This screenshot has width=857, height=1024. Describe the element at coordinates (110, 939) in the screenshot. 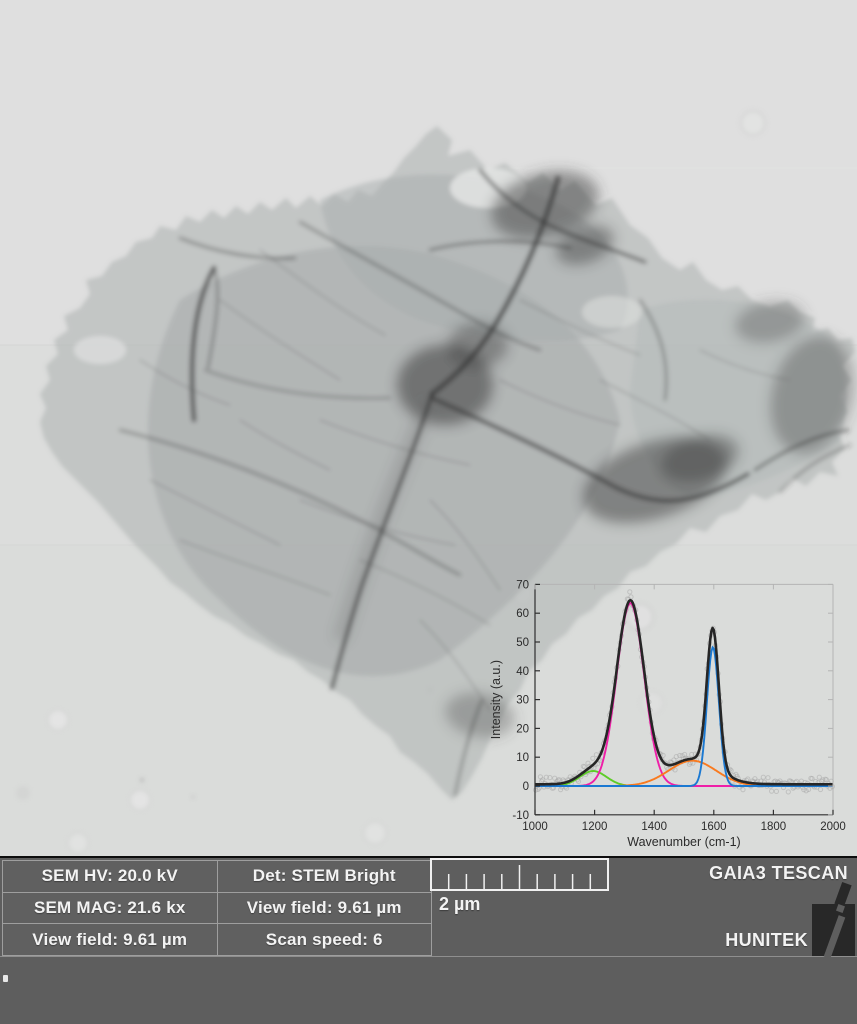

I see `param-view-field2: View field: 9.61 µm` at that location.